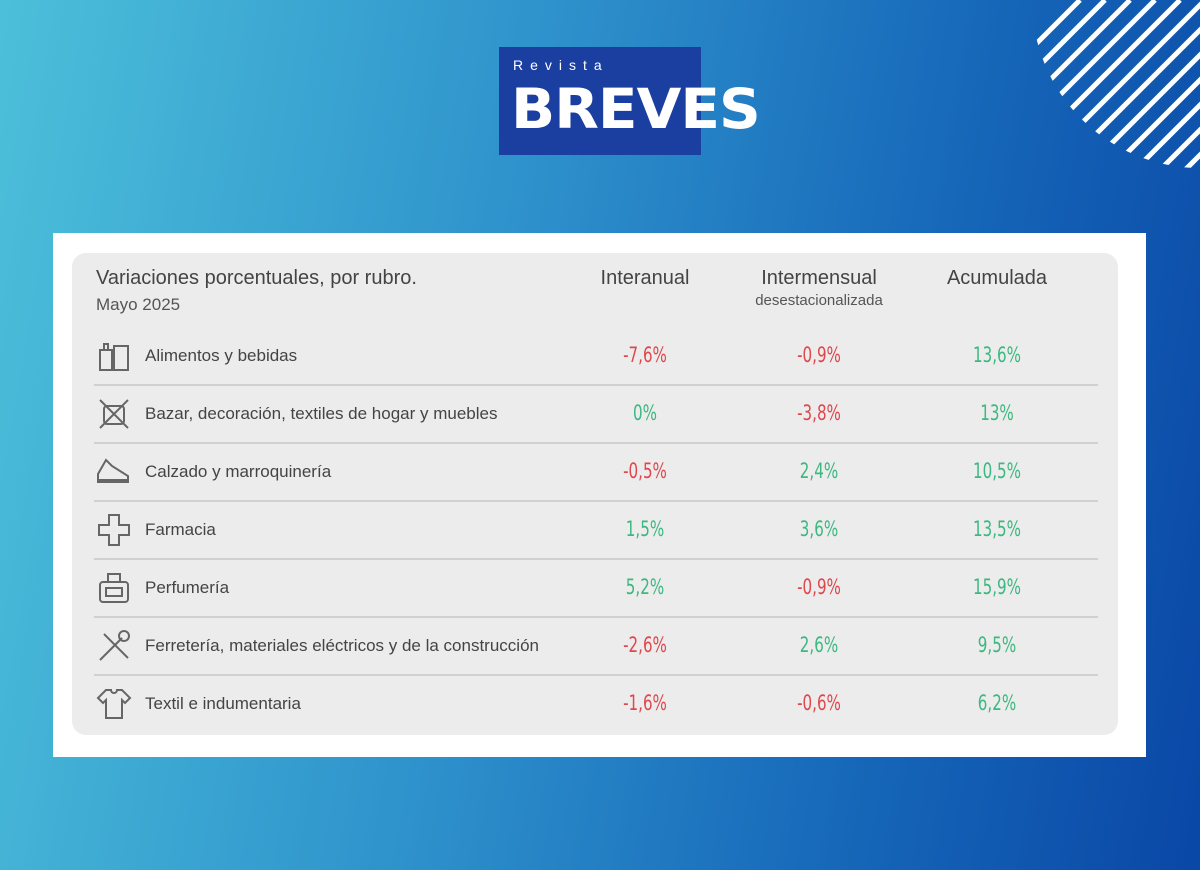 The height and width of the screenshot is (870, 1200). I want to click on logo: Revista BREVES, so click(630, 101).